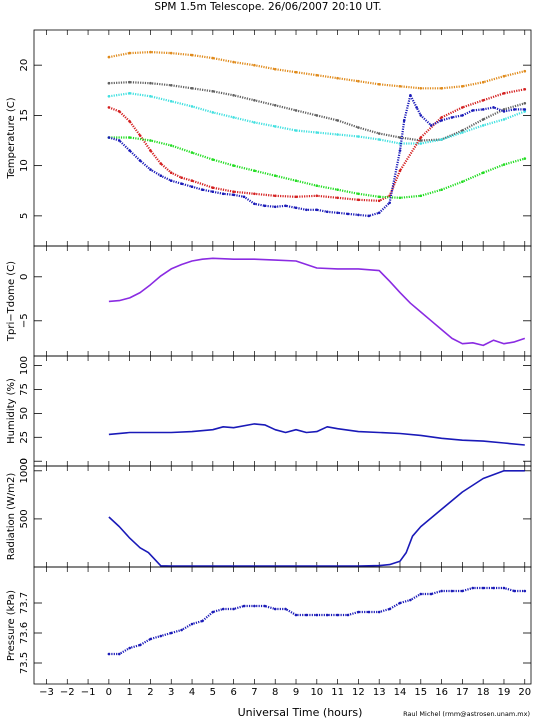 Image resolution: width=535 pixels, height=720 pixels. I want to click on x-tick-label: 2, so click(150, 692).